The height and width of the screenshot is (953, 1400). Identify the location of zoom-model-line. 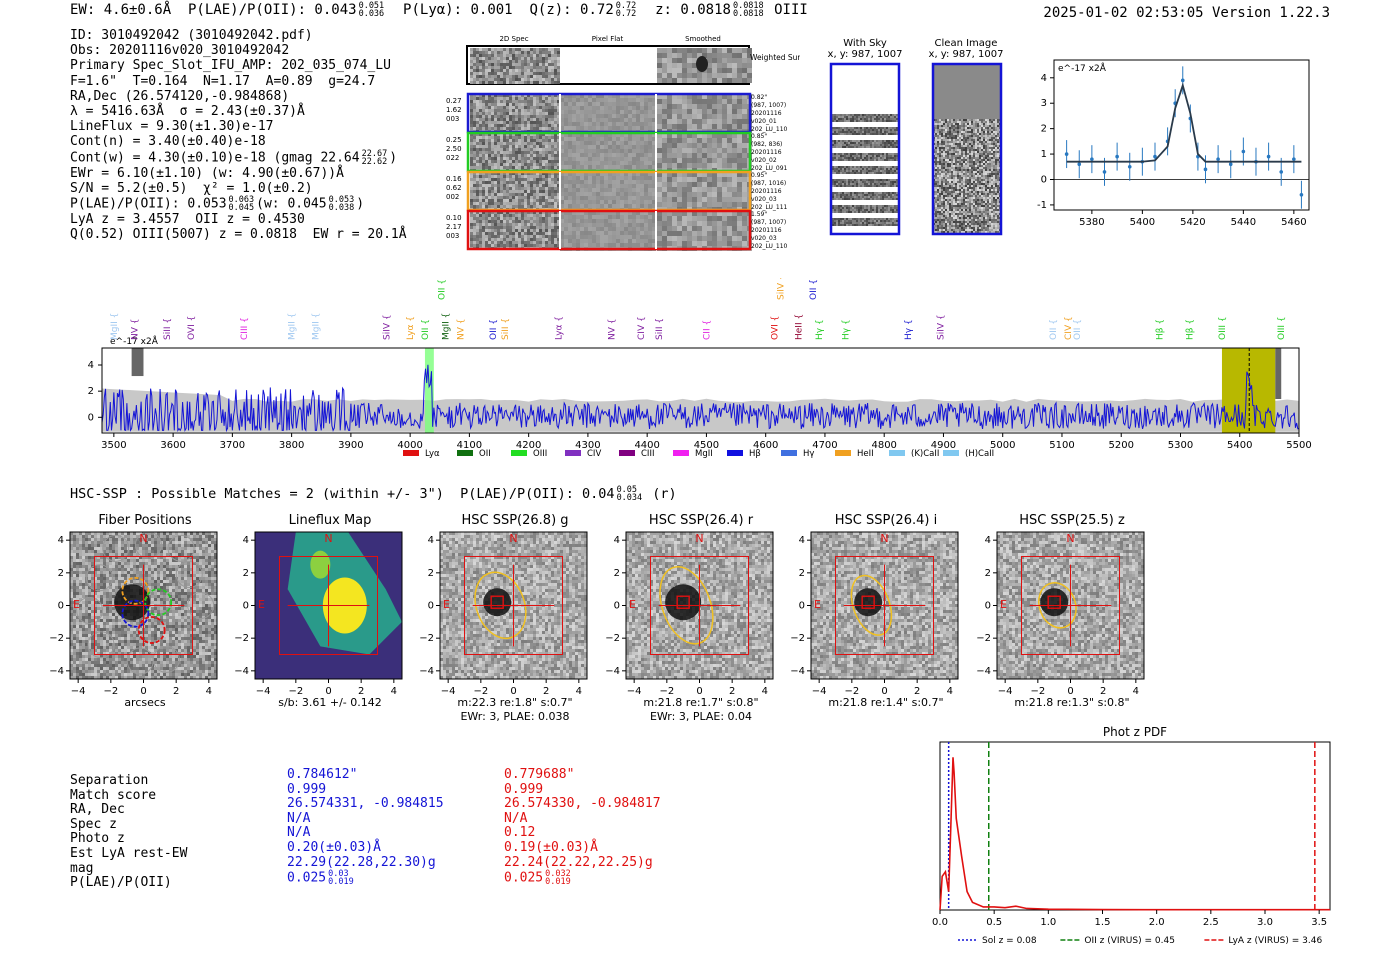
(1184, 122).